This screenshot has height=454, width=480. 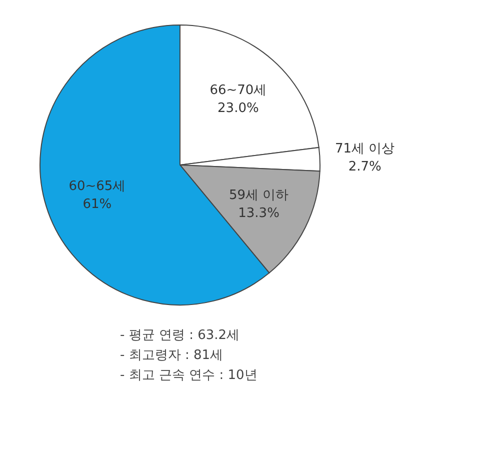 What do you see at coordinates (97, 204) in the screenshot?
I see `data-label: 61%` at bounding box center [97, 204].